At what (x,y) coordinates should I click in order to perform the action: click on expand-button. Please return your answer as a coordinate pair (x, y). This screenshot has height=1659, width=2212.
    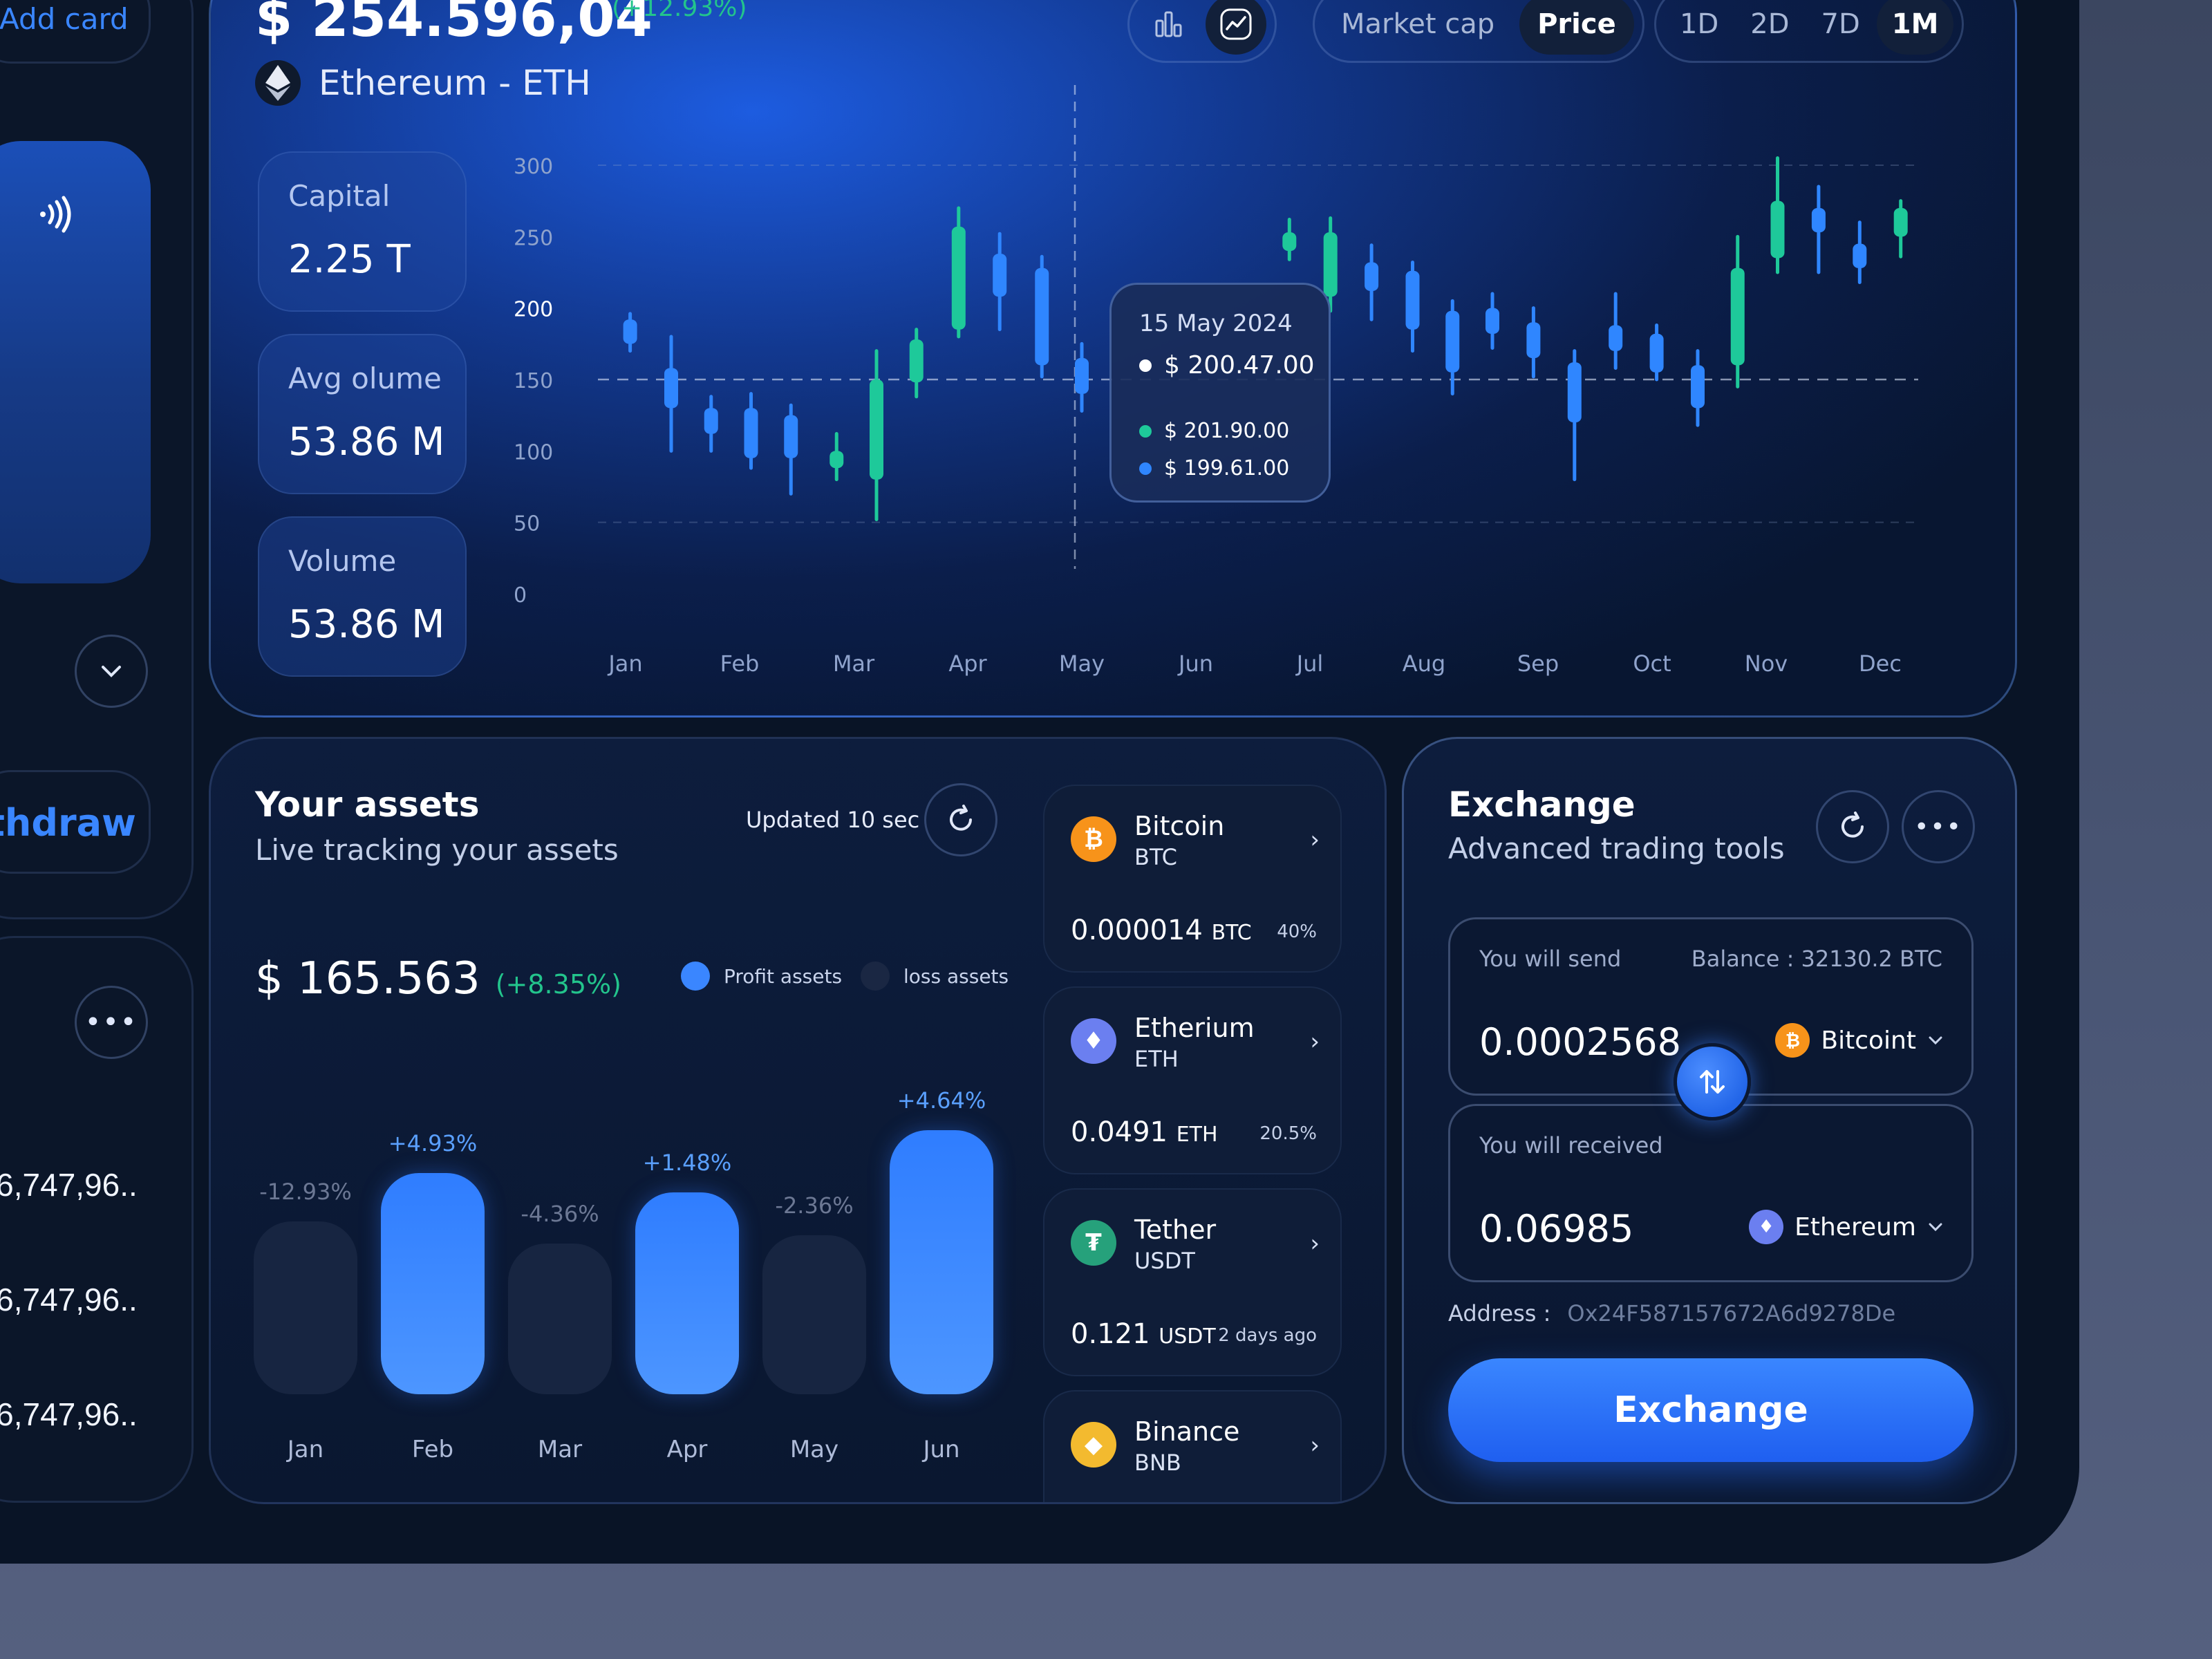
    Looking at the image, I should click on (111, 671).